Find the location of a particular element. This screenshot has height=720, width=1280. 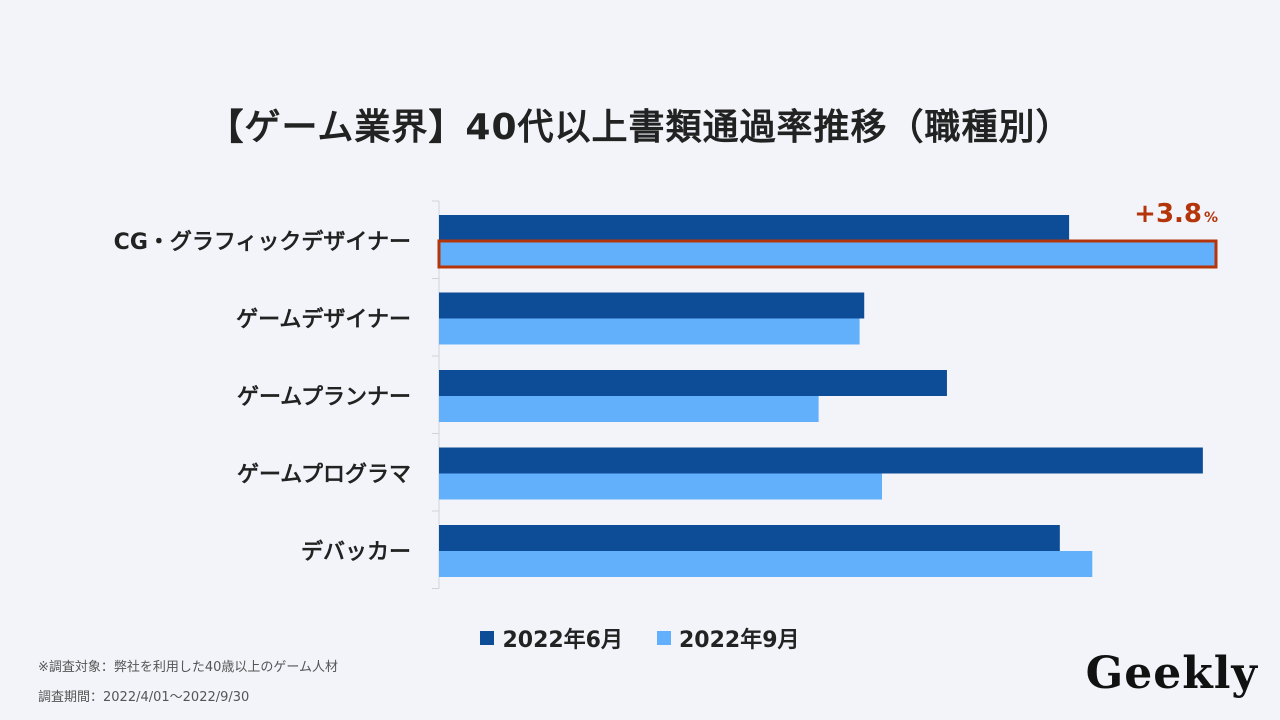

highlight-box is located at coordinates (827, 254).